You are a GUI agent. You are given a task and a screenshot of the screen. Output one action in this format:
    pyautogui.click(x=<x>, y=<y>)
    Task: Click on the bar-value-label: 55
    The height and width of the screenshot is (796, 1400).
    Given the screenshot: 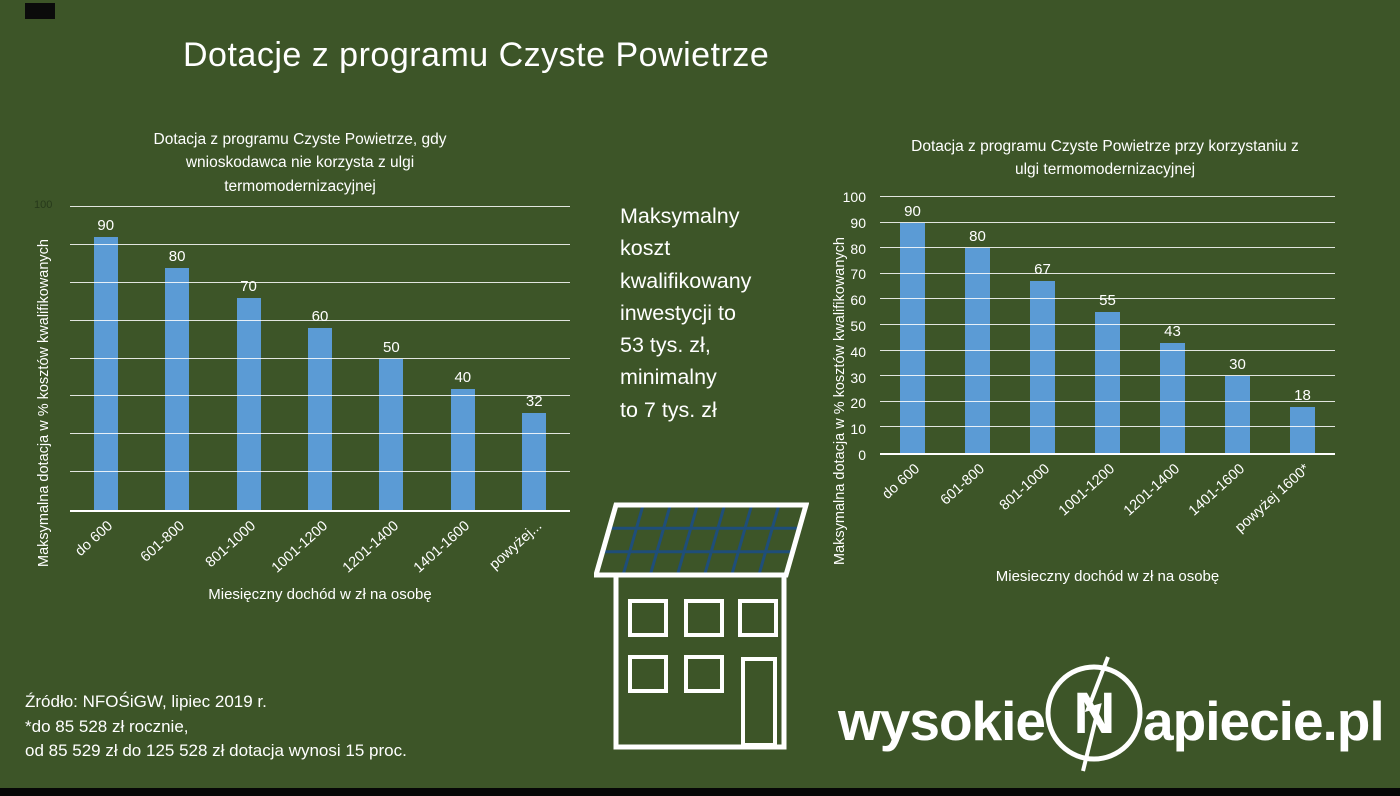 What is the action you would take?
    pyautogui.click(x=1107, y=301)
    